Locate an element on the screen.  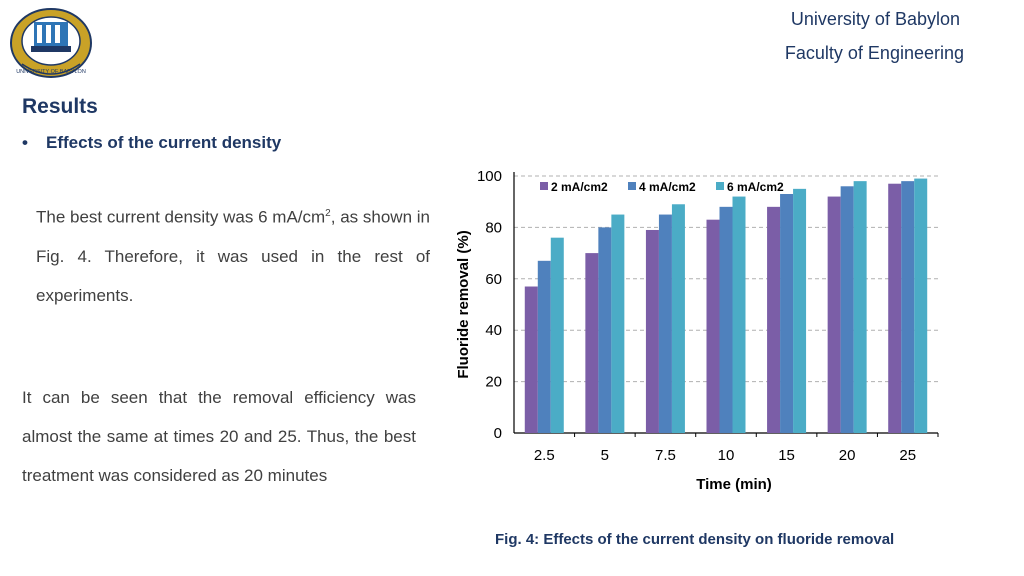
y-tick-label: 40 is located at coordinates (493, 330).